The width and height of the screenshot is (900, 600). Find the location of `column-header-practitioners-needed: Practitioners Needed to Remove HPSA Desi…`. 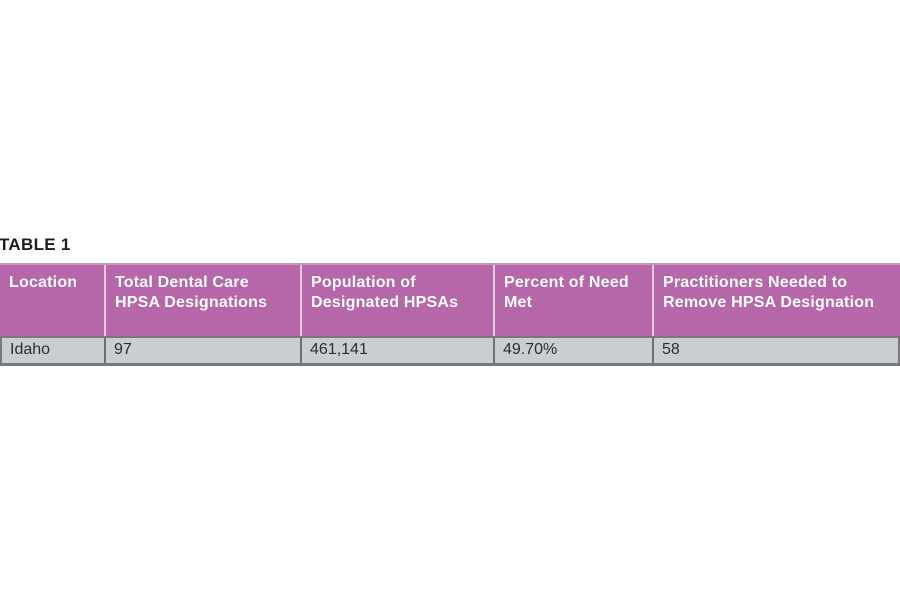

column-header-practitioners-needed: Practitioners Needed to Remove HPSA Desi… is located at coordinates (776, 300).